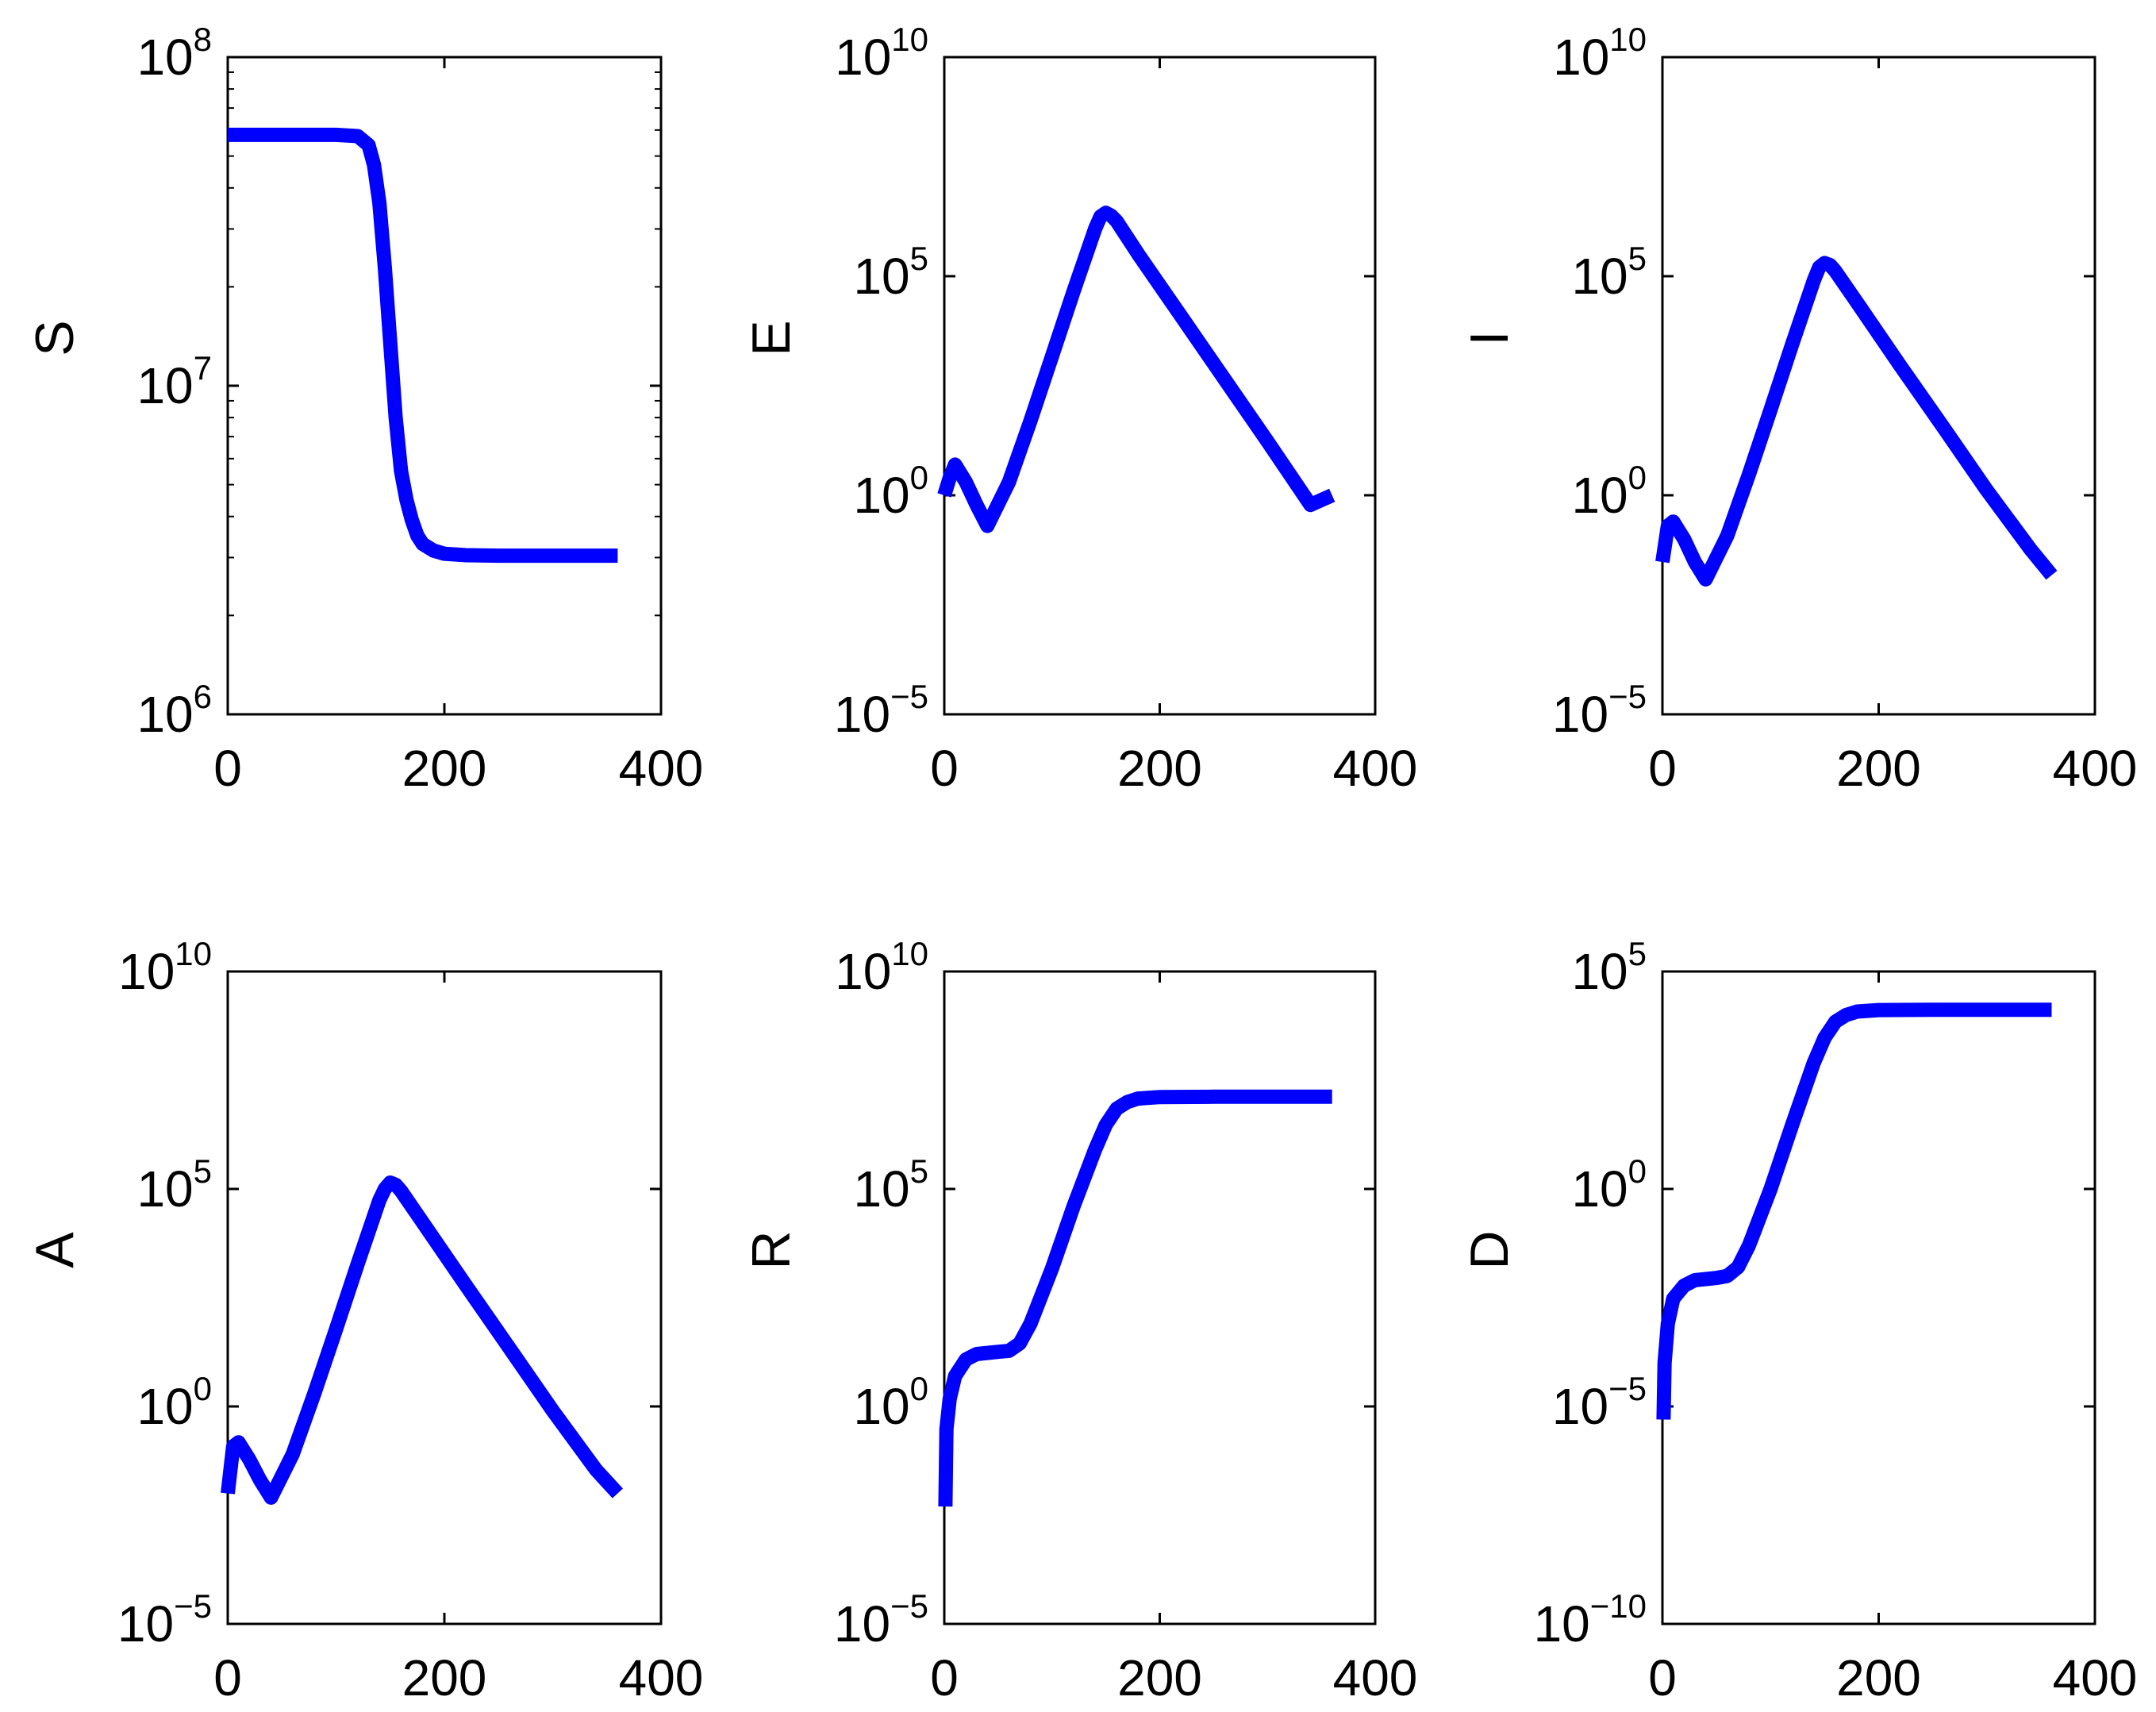  I want to click on plot-panel-a: 0 200 400 10⁻⁵ 10⁰ 10⁵ 10¹⁰ A, so click(364, 1320).